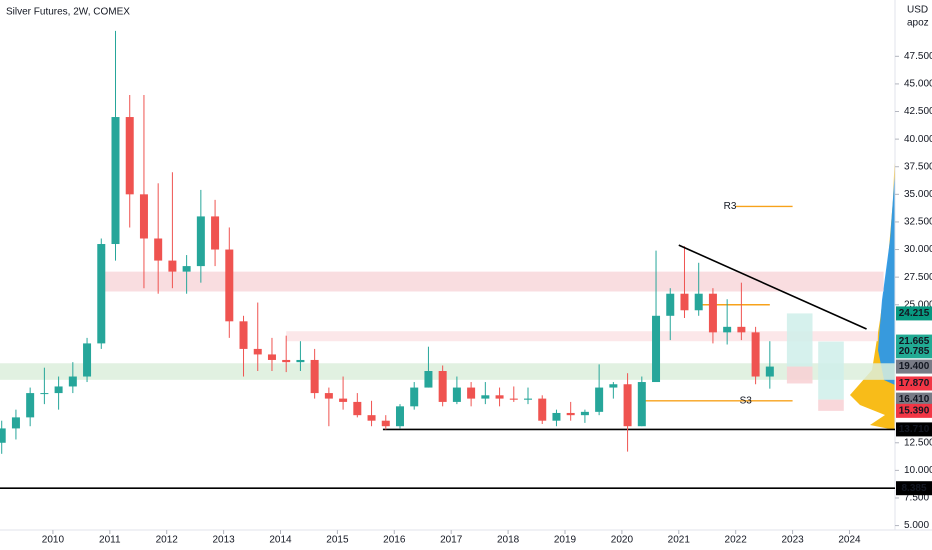 The height and width of the screenshot is (550, 932). Describe the element at coordinates (918, 56) in the screenshot. I see `y-tick-label: 47.500` at that location.